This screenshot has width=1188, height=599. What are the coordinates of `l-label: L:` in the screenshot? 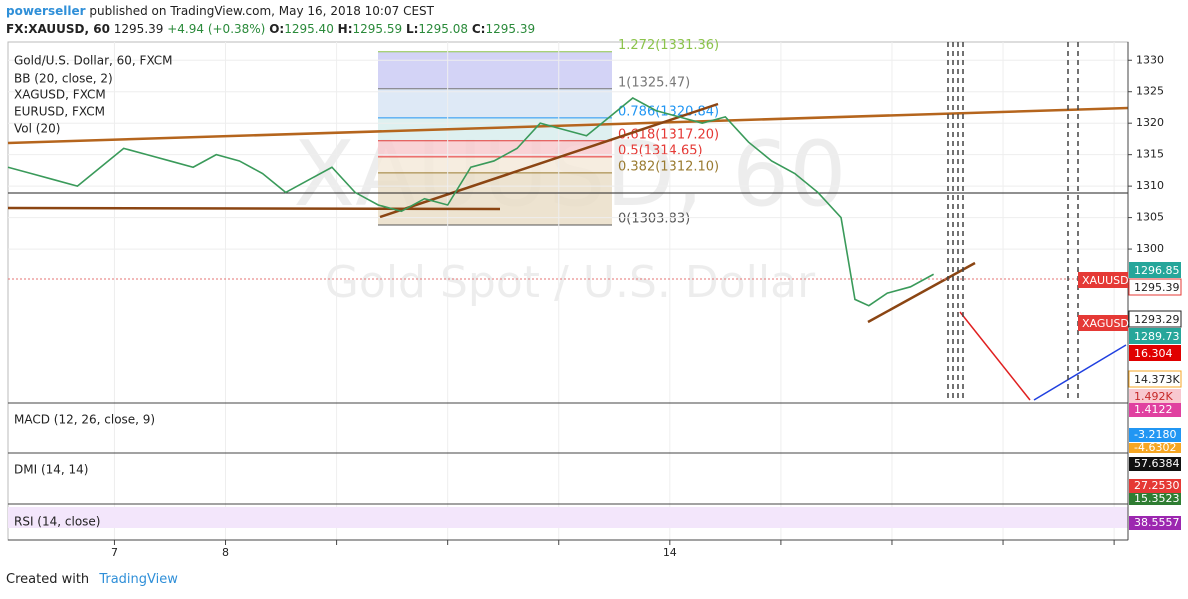 It's located at (412, 29).